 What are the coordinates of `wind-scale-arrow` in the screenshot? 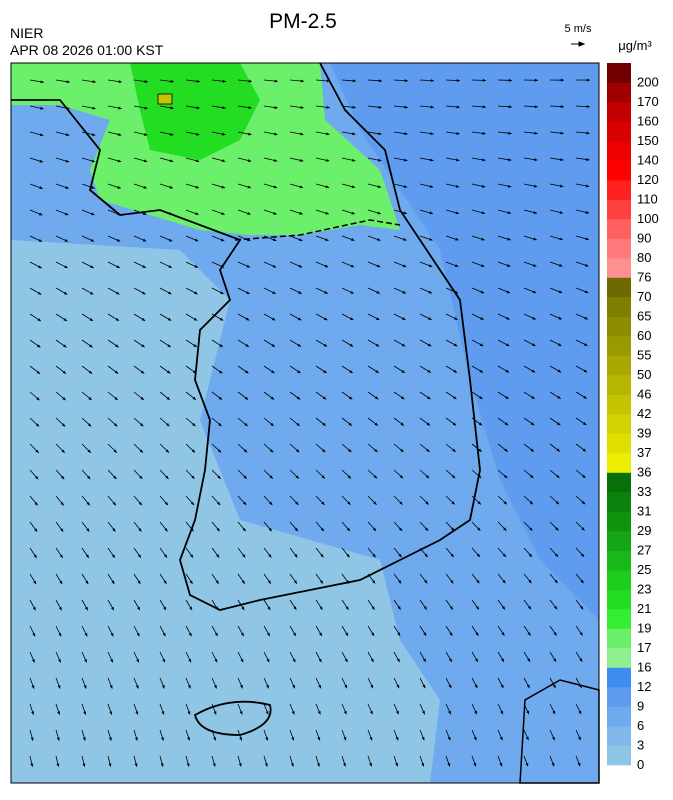 It's located at (577, 44).